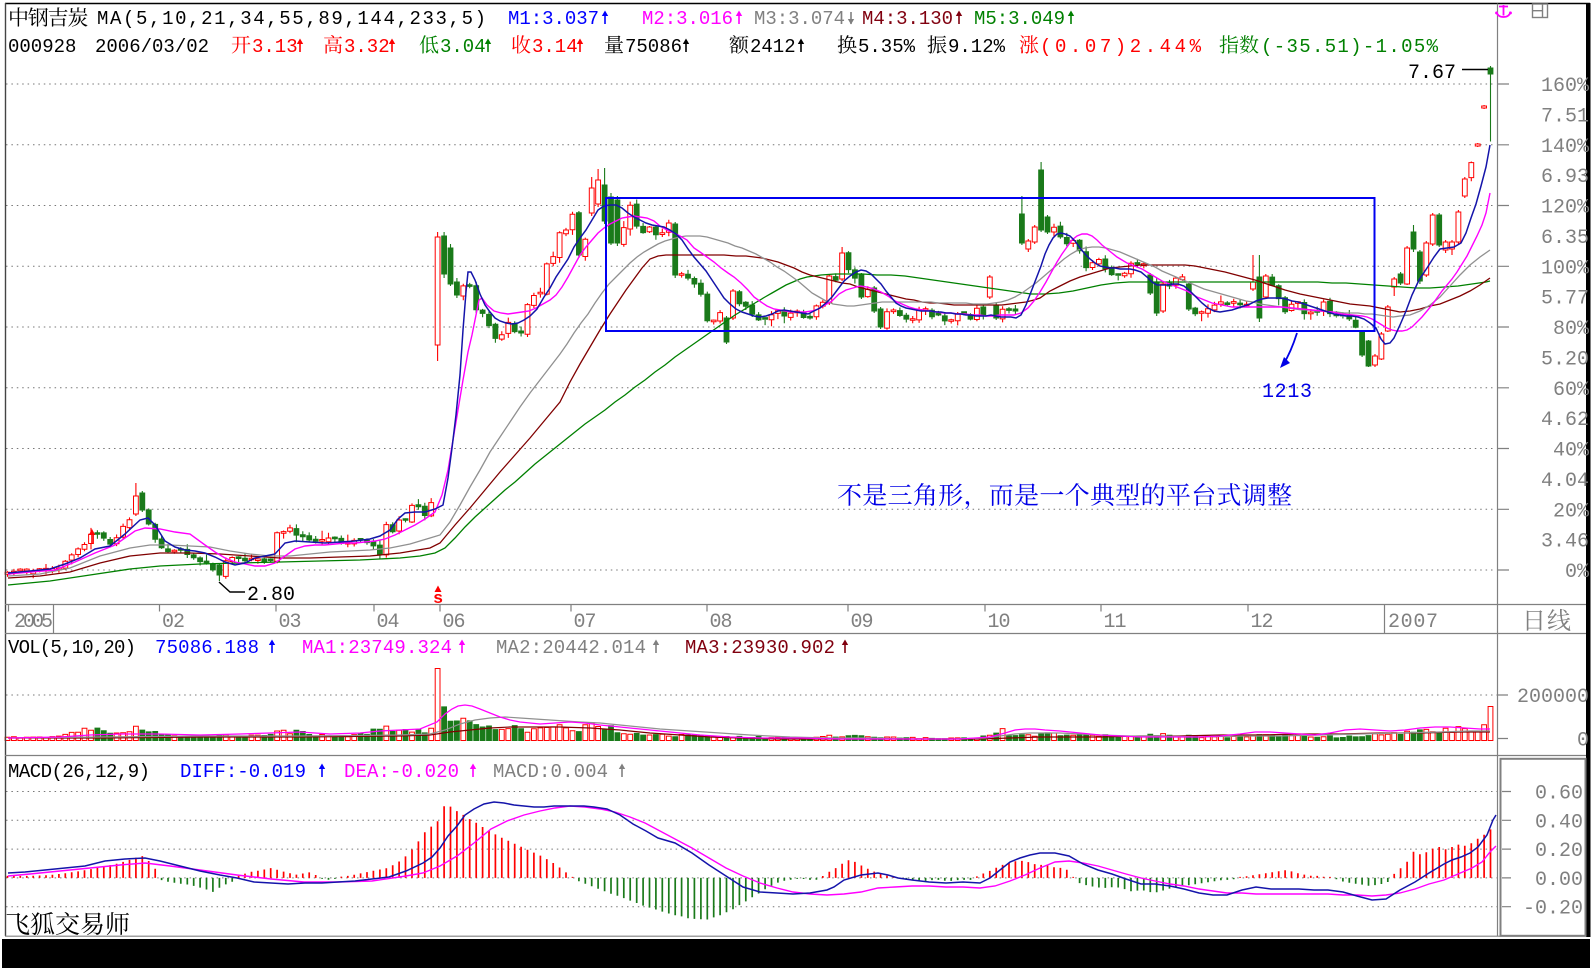 The height and width of the screenshot is (972, 1596). Describe the element at coordinates (1432, 73) in the screenshot. I see `svg-text: 7.67` at that location.